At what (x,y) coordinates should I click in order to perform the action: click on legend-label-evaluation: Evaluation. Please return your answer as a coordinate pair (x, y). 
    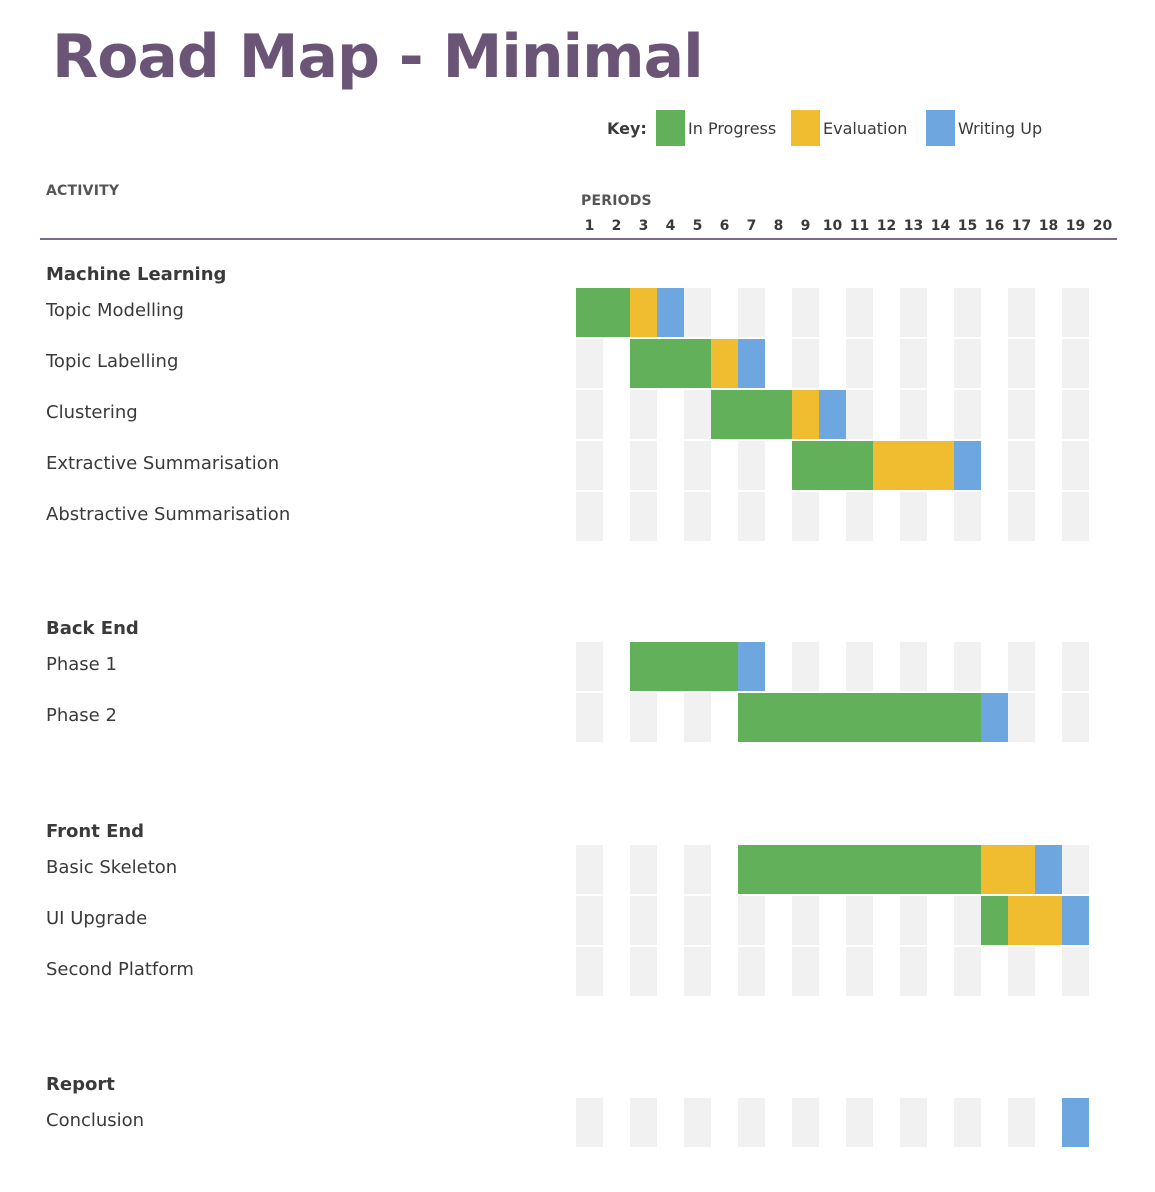
    Looking at the image, I should click on (865, 128).